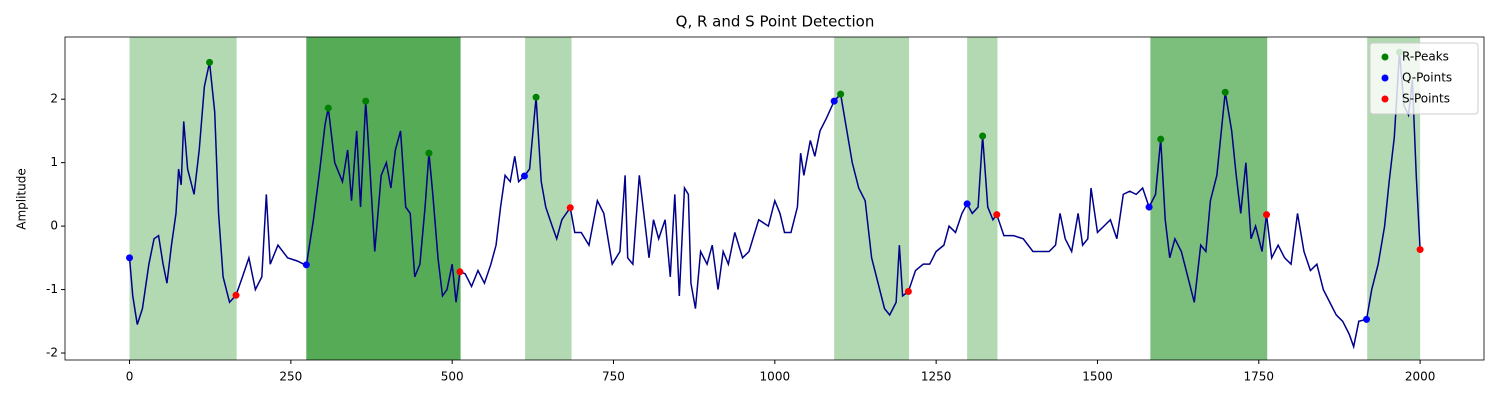 The width and height of the screenshot is (1500, 400). I want to click on x-tick-label: 250, so click(290, 377).